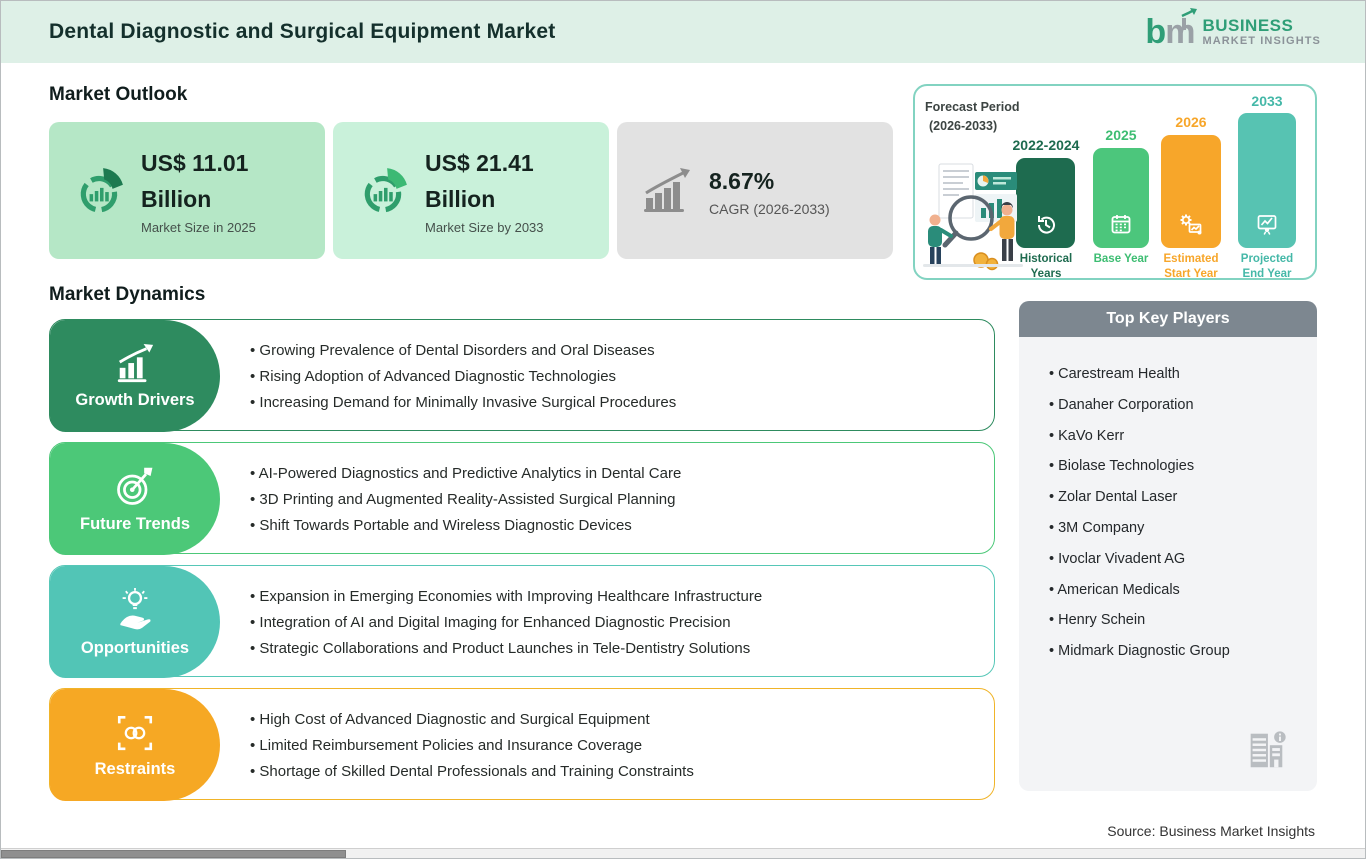  Describe the element at coordinates (173, 854) in the screenshot. I see `scrollbar-thumb` at that location.